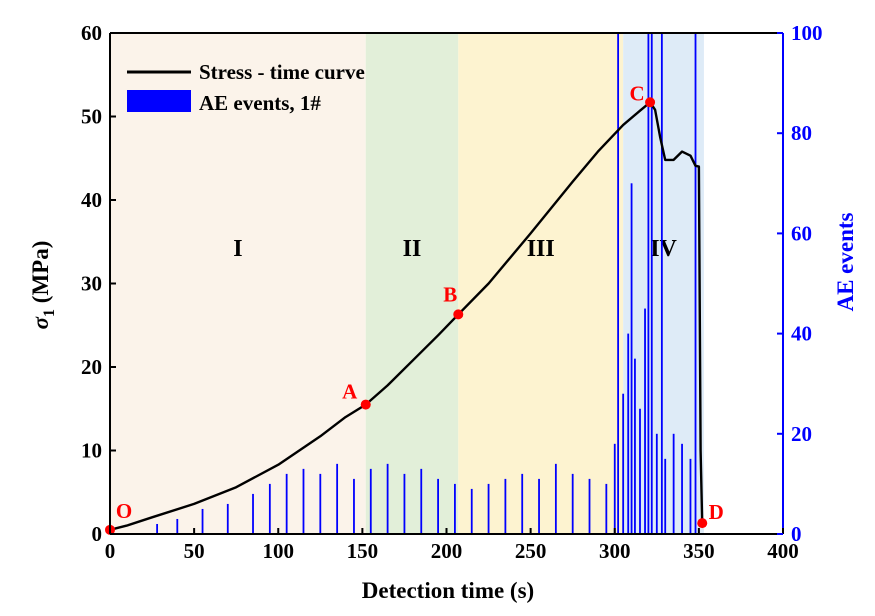  I want to click on point-D, so click(702, 523).